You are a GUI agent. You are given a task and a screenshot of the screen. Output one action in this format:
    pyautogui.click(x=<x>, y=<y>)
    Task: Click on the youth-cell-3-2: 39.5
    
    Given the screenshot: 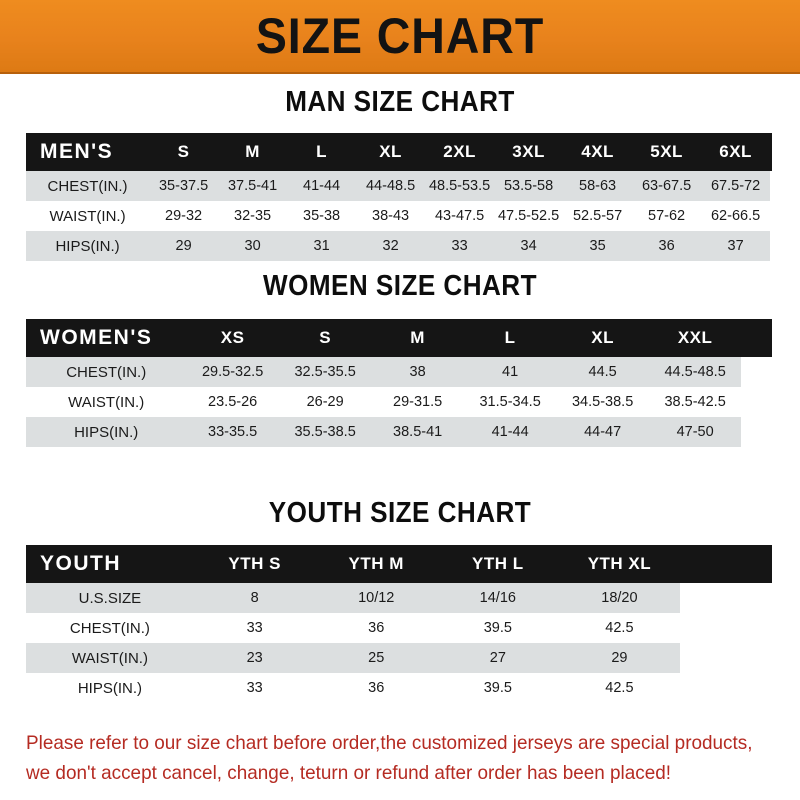 What is the action you would take?
    pyautogui.click(x=498, y=688)
    